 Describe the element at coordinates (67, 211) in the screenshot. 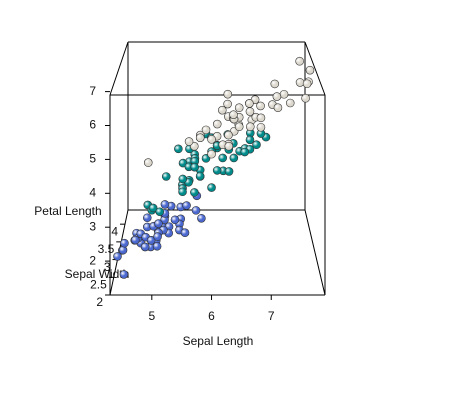

I see `z-axis-label: Petal Length` at that location.